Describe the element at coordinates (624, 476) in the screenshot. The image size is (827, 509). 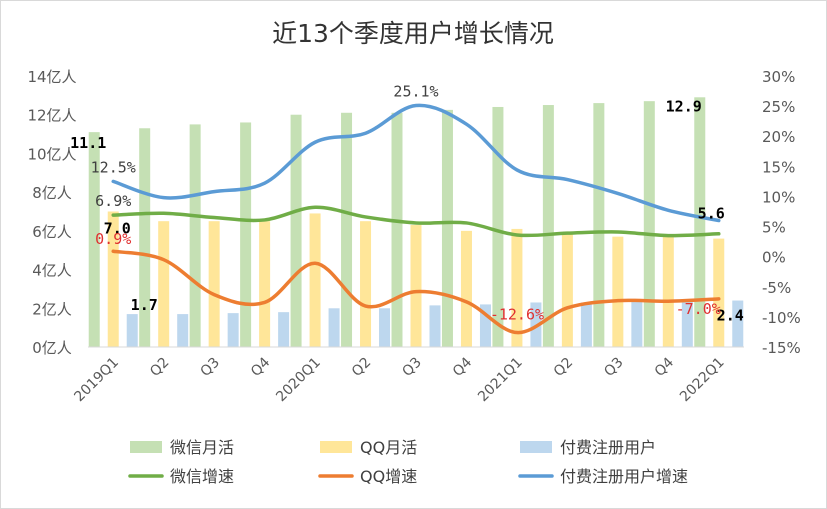
I see `legend-label: 付费注册用户增速` at that location.